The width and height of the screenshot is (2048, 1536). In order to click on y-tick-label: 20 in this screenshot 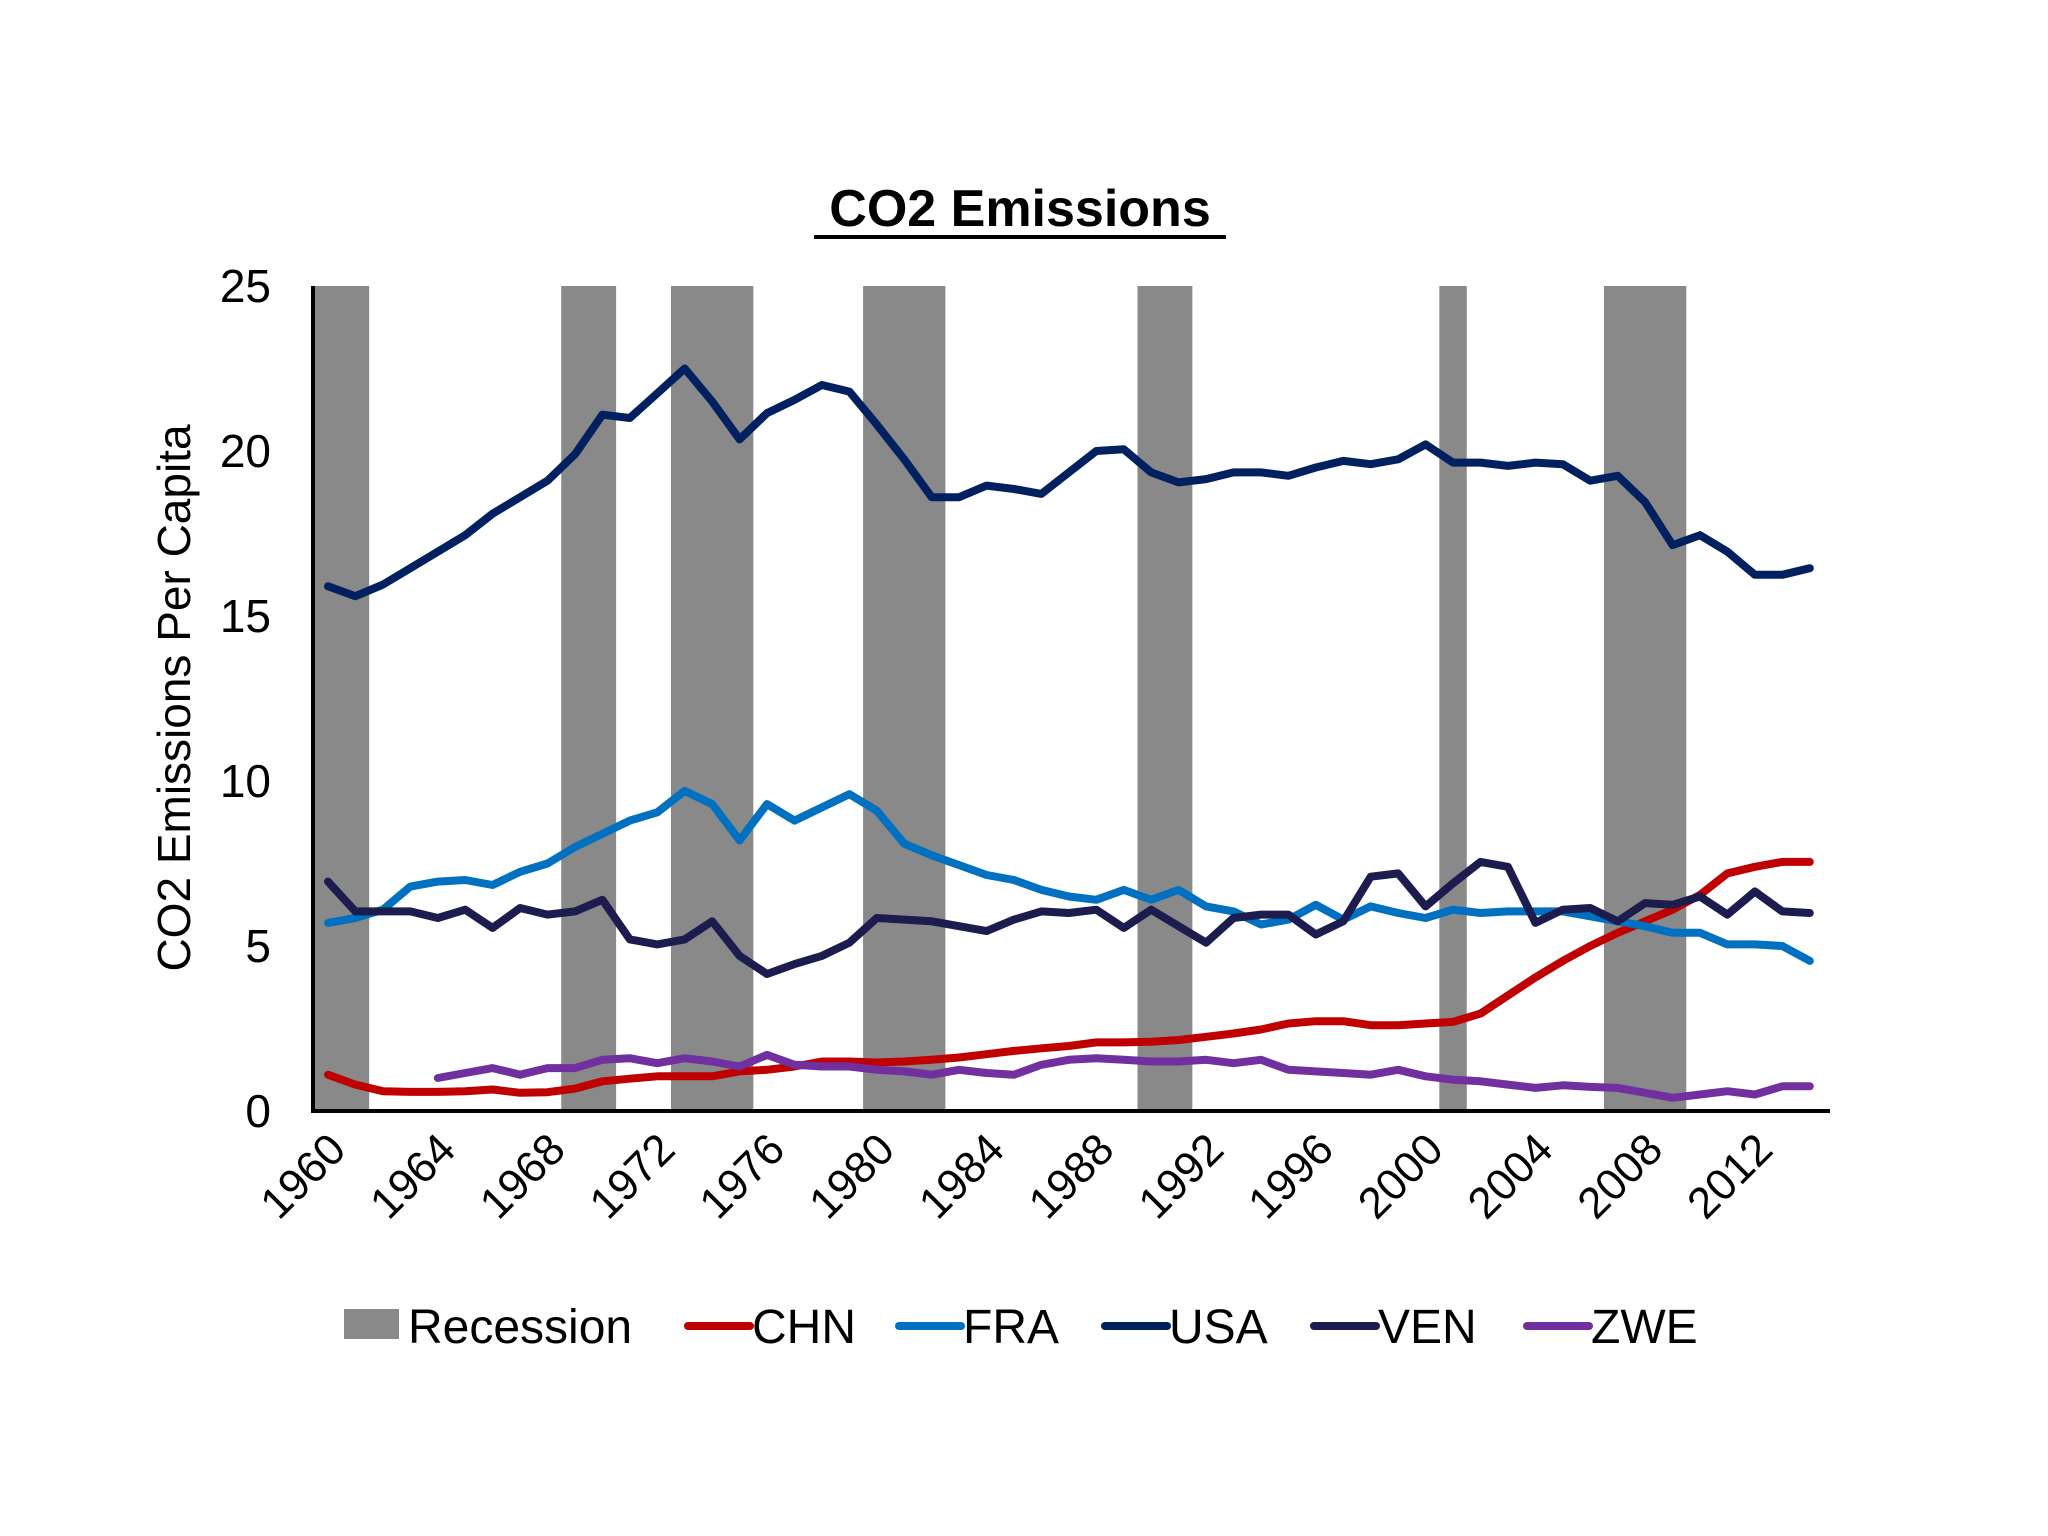, I will do `click(245, 451)`.